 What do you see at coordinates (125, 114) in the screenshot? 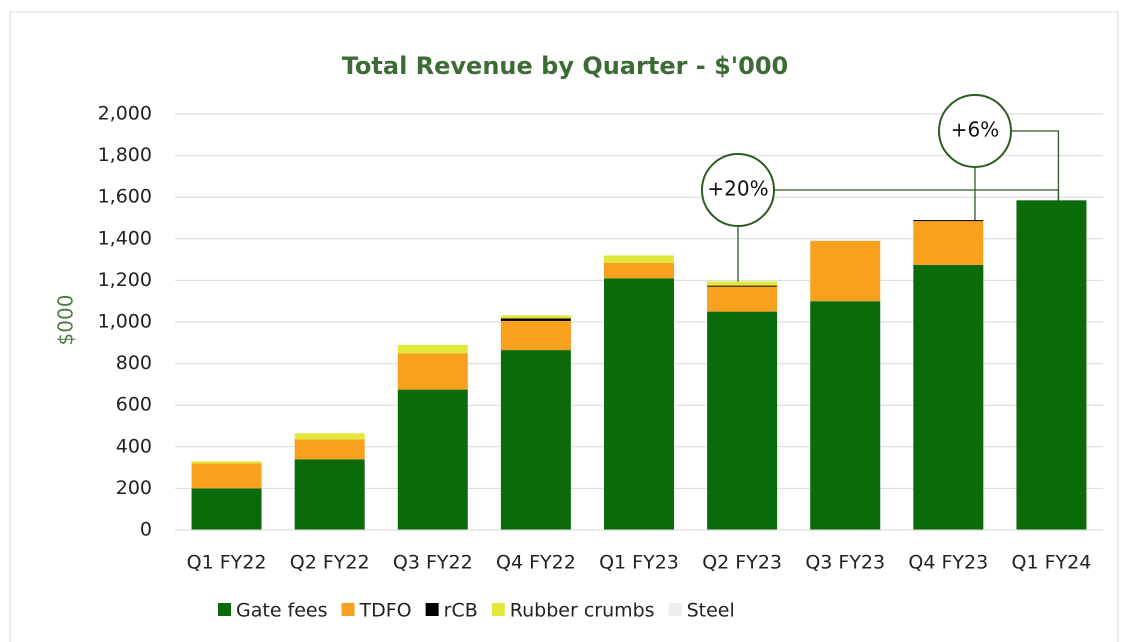
I see `y-tick-label: 2,000` at bounding box center [125, 114].